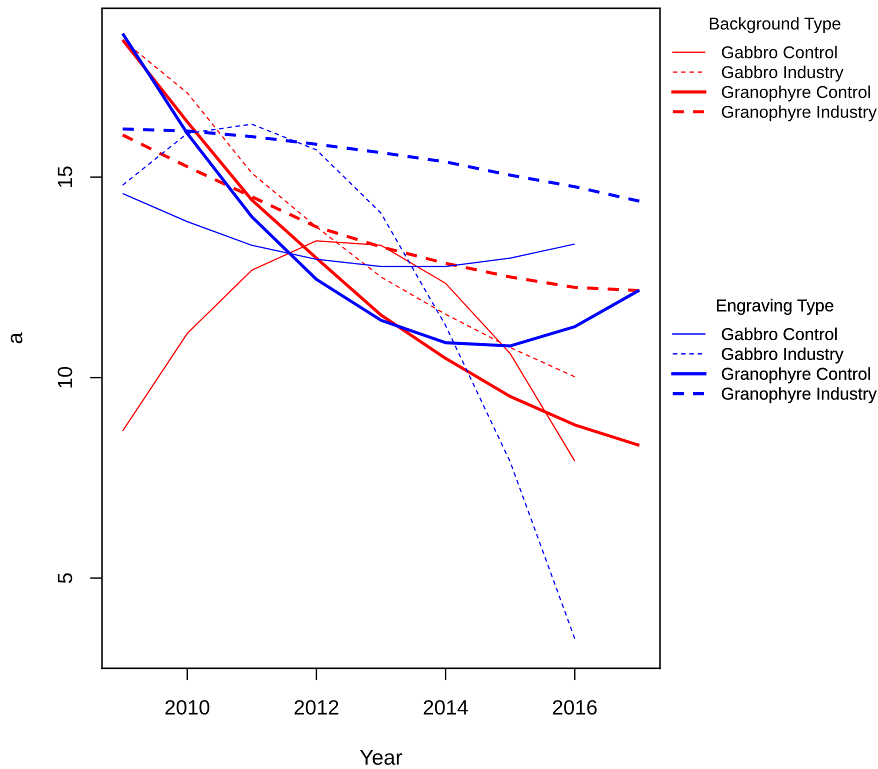 The width and height of the screenshot is (878, 769). I want to click on y-axis-title: a, so click(16, 338).